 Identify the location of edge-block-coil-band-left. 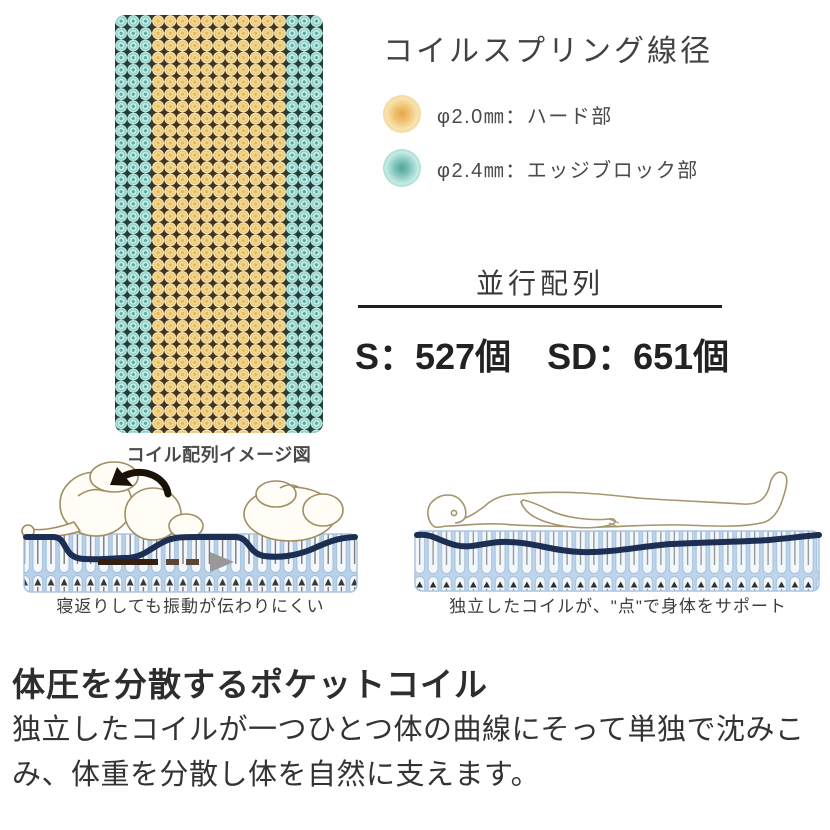
(133, 224).